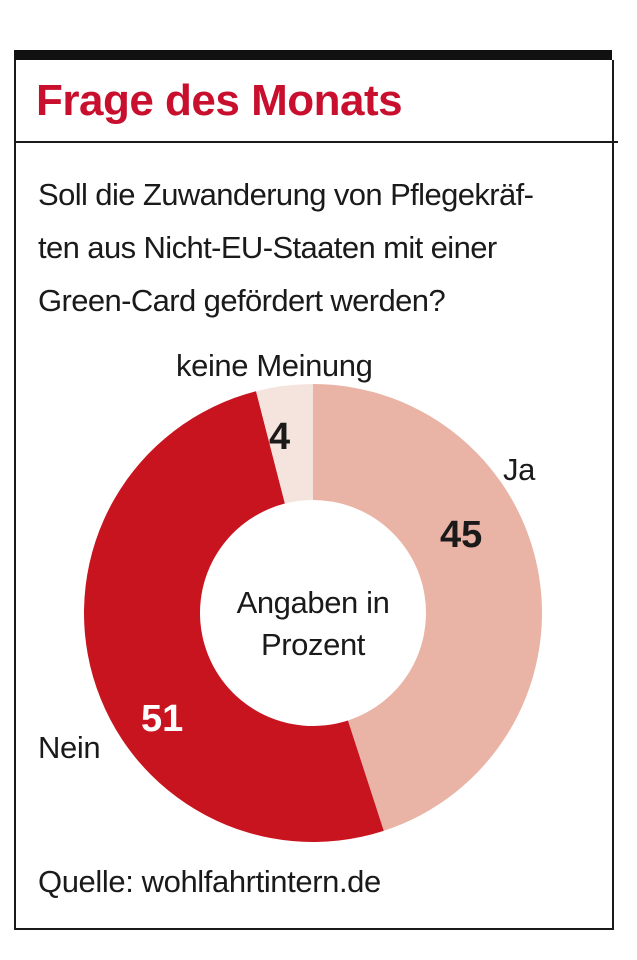 Image resolution: width=637 pixels, height=960 pixels. Describe the element at coordinates (313, 55) in the screenshot. I see `top-rule` at that location.